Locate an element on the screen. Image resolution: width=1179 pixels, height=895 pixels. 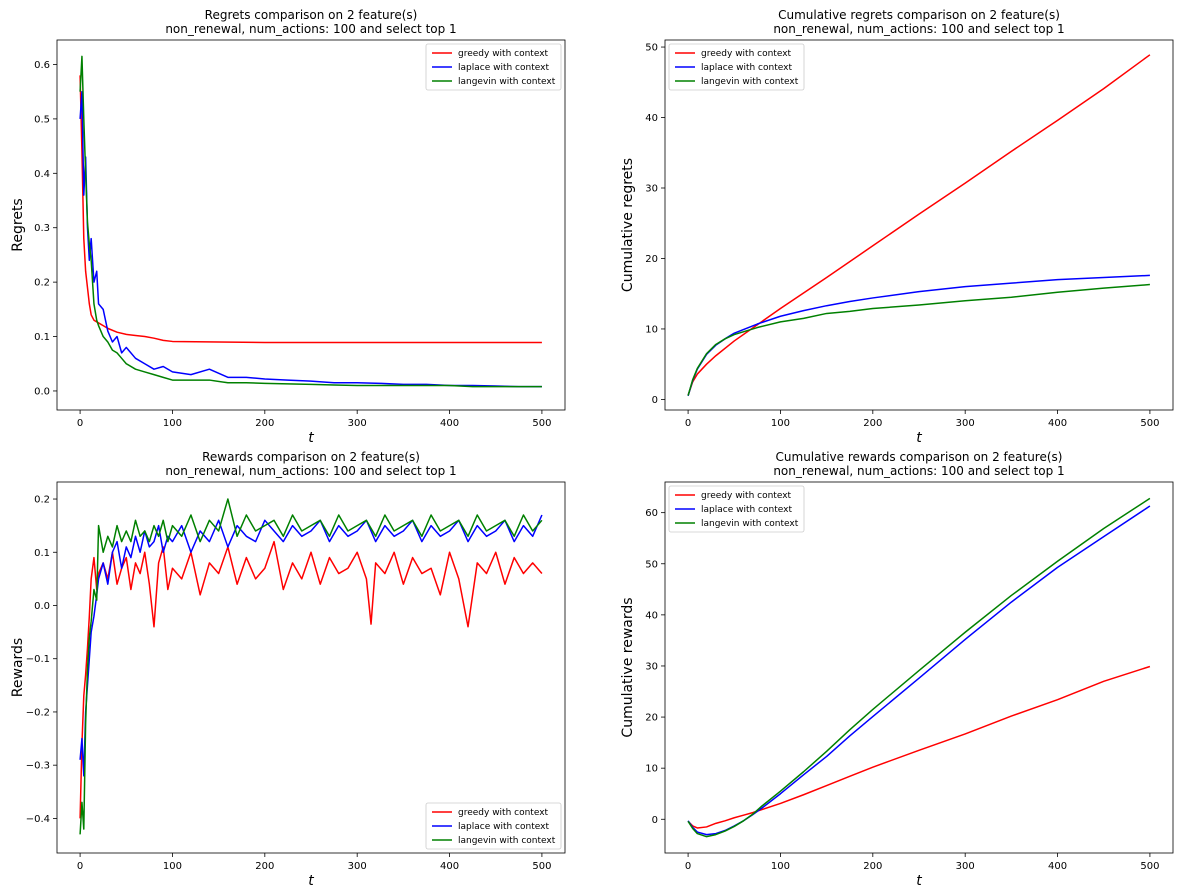
y-tick-label: −0.1 is located at coordinates (38, 659).